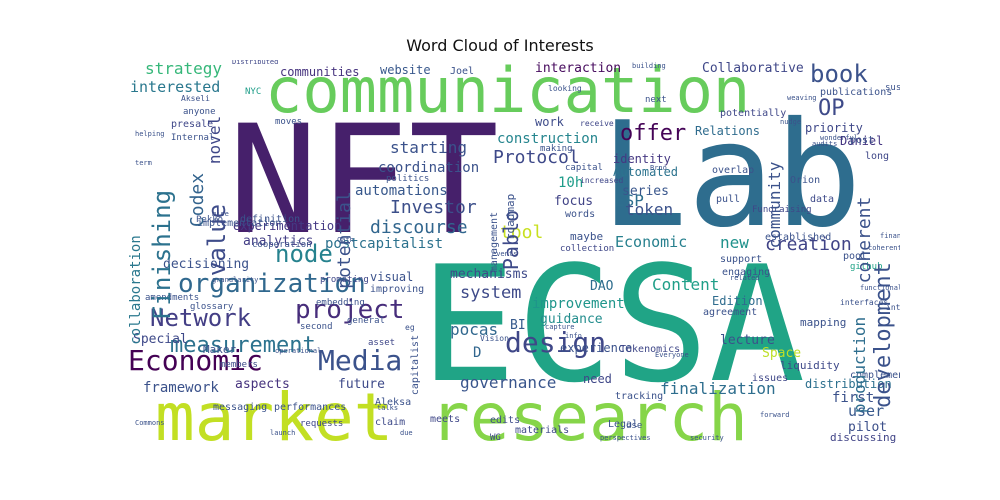 The image size is (1000, 500). Describe the element at coordinates (730, 312) in the screenshot. I see `cloud-word-102: agreement` at that location.